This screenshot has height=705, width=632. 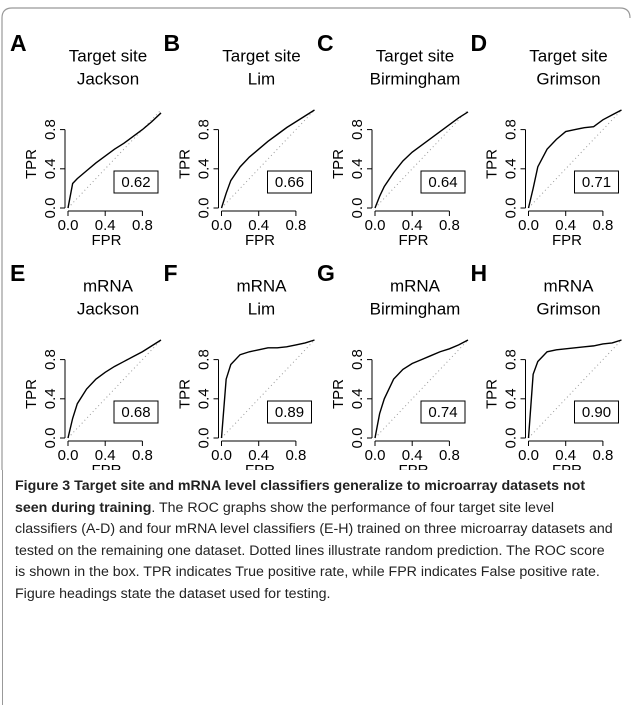 I want to click on panel-label: F, so click(x=171, y=273).